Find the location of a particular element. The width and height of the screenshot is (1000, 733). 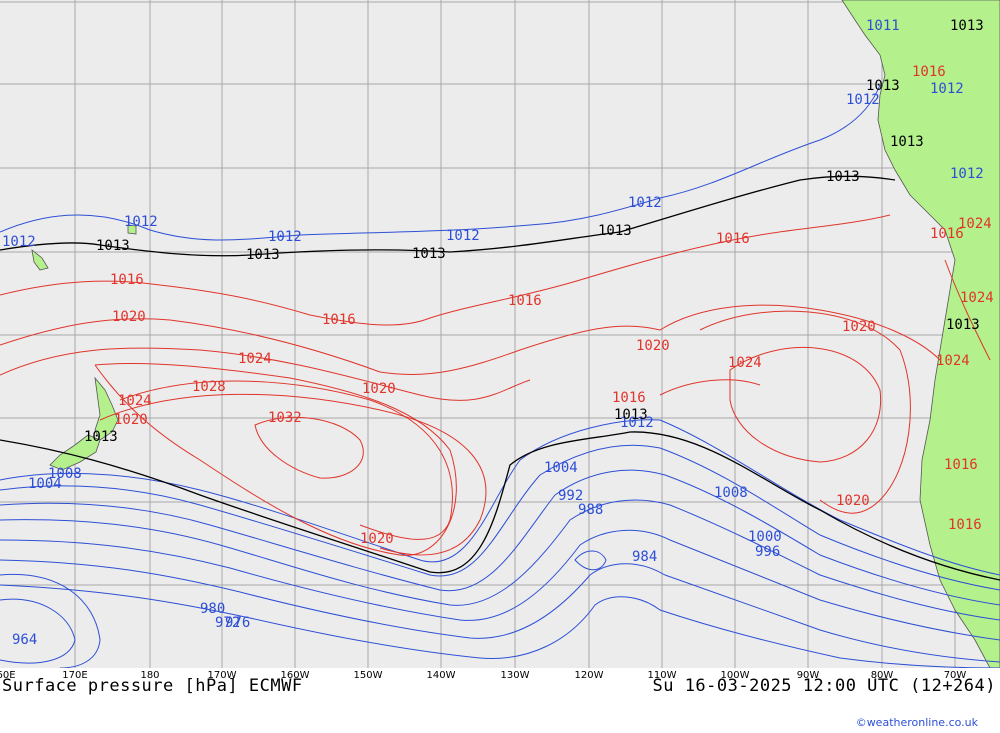

isobar-label: 992 is located at coordinates (570, 496).